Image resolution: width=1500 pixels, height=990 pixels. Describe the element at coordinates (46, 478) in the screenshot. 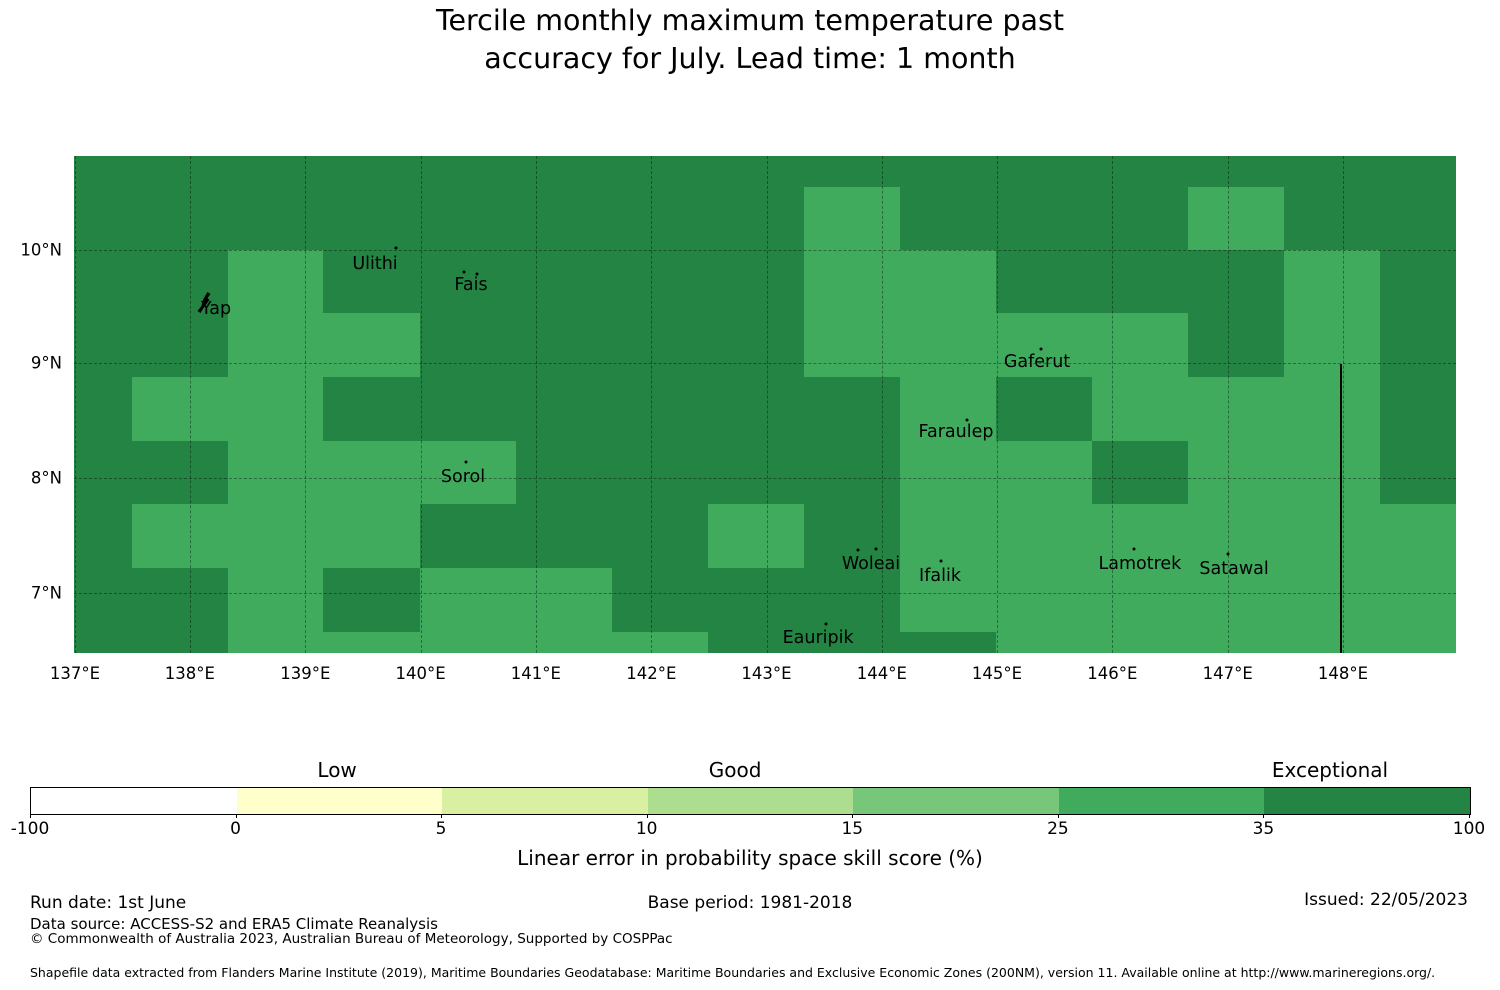

I see `y-tick-label: 8°N` at that location.